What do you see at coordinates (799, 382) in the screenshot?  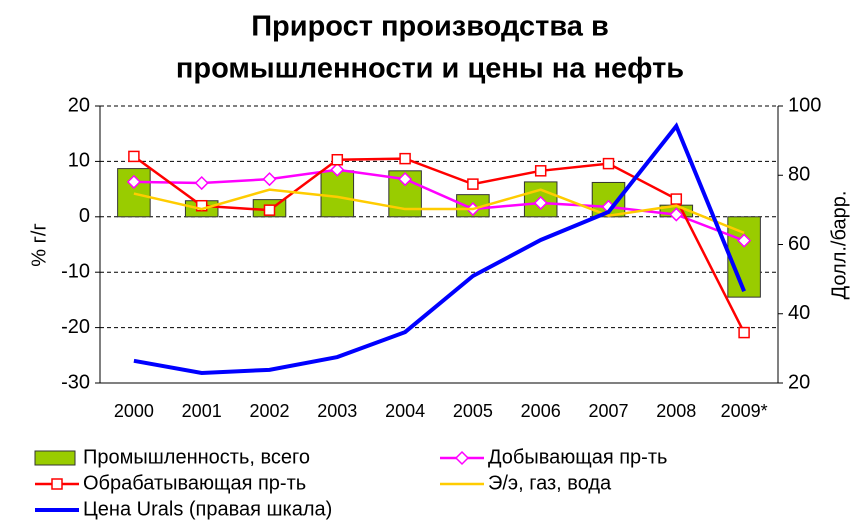 I see `y2-tick-label: 20` at bounding box center [799, 382].